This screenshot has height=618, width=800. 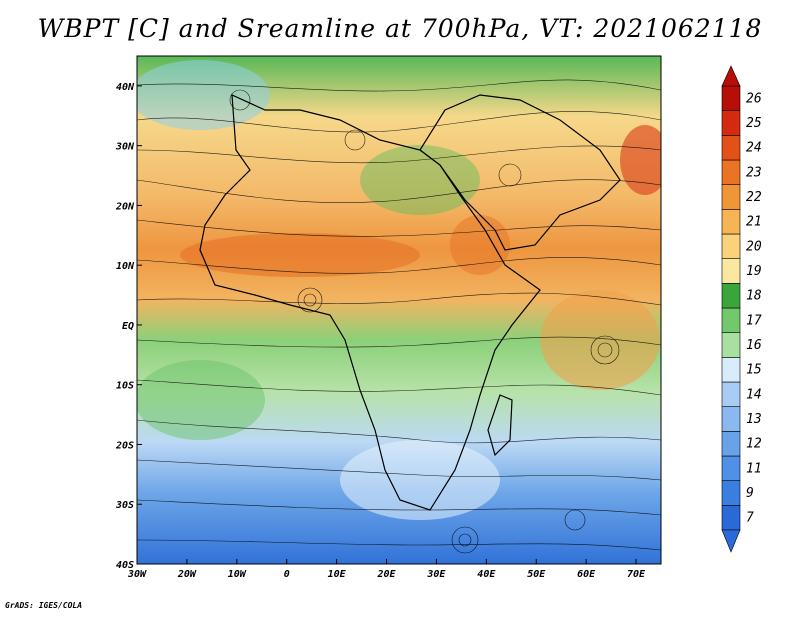 I want to click on lon-tick-label: 10E, so click(x=337, y=574).